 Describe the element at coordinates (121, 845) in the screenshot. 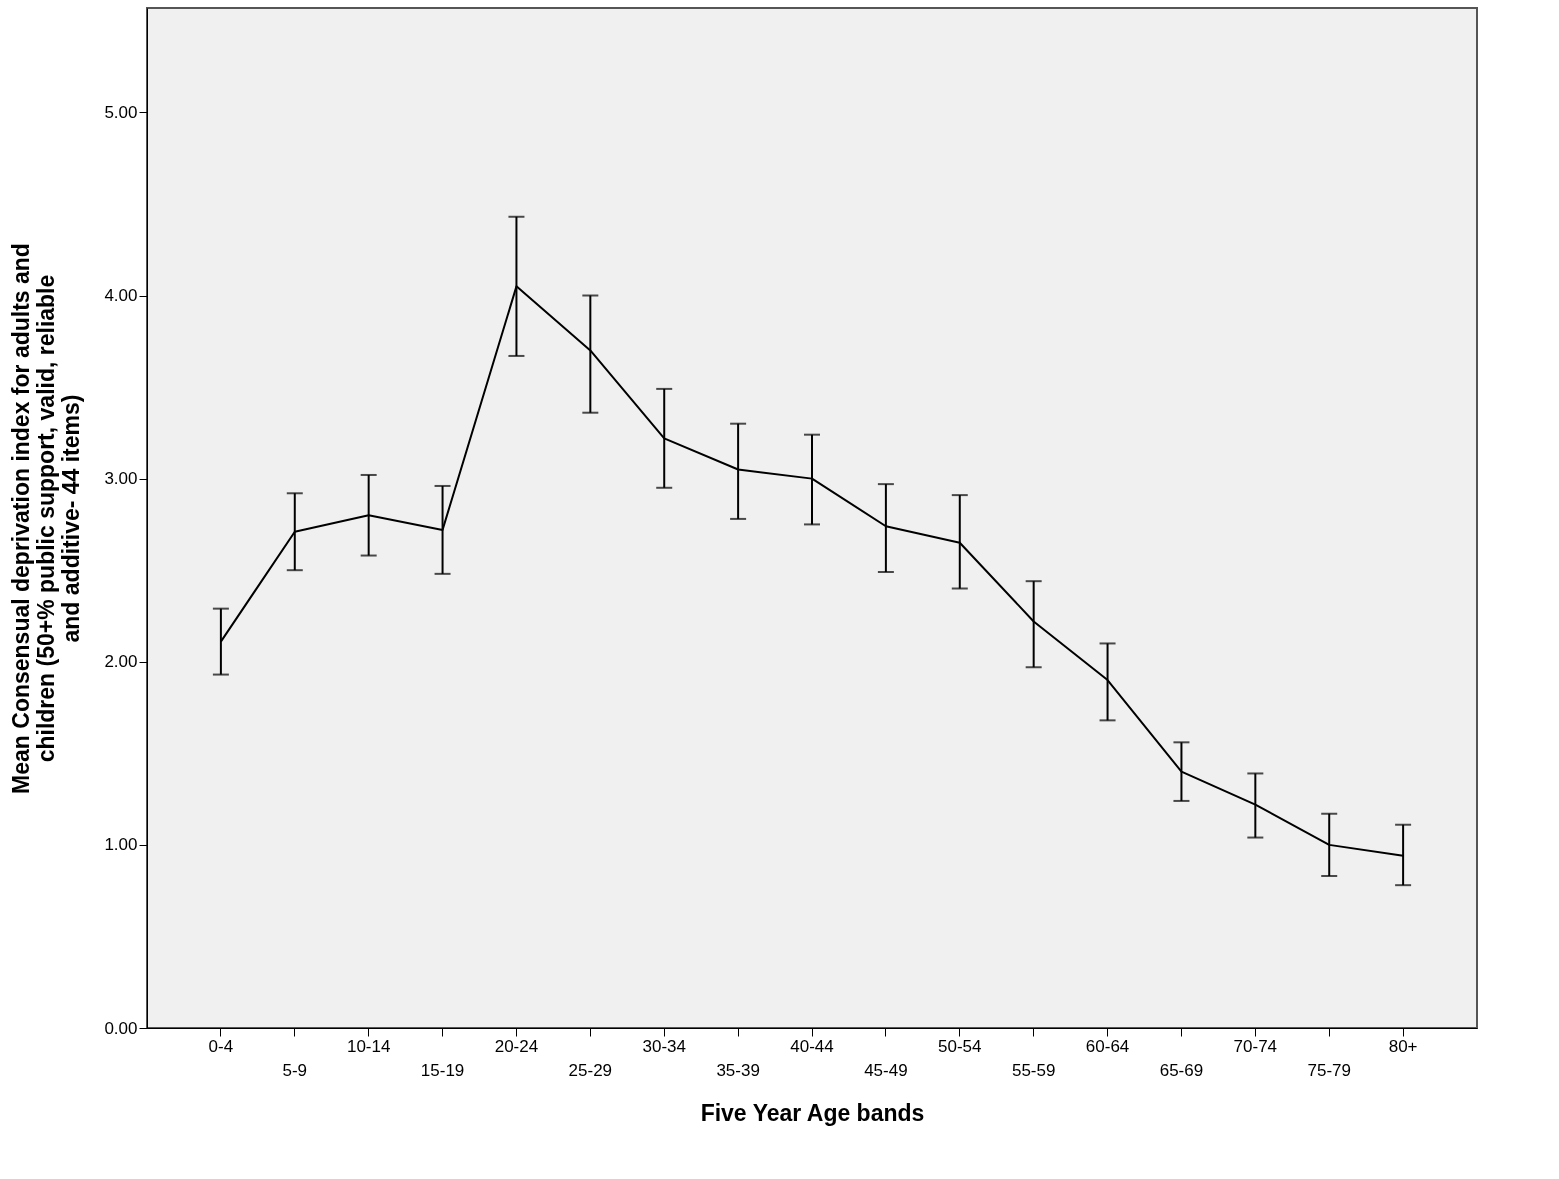

I see `y-tick-label: 1.00` at that location.